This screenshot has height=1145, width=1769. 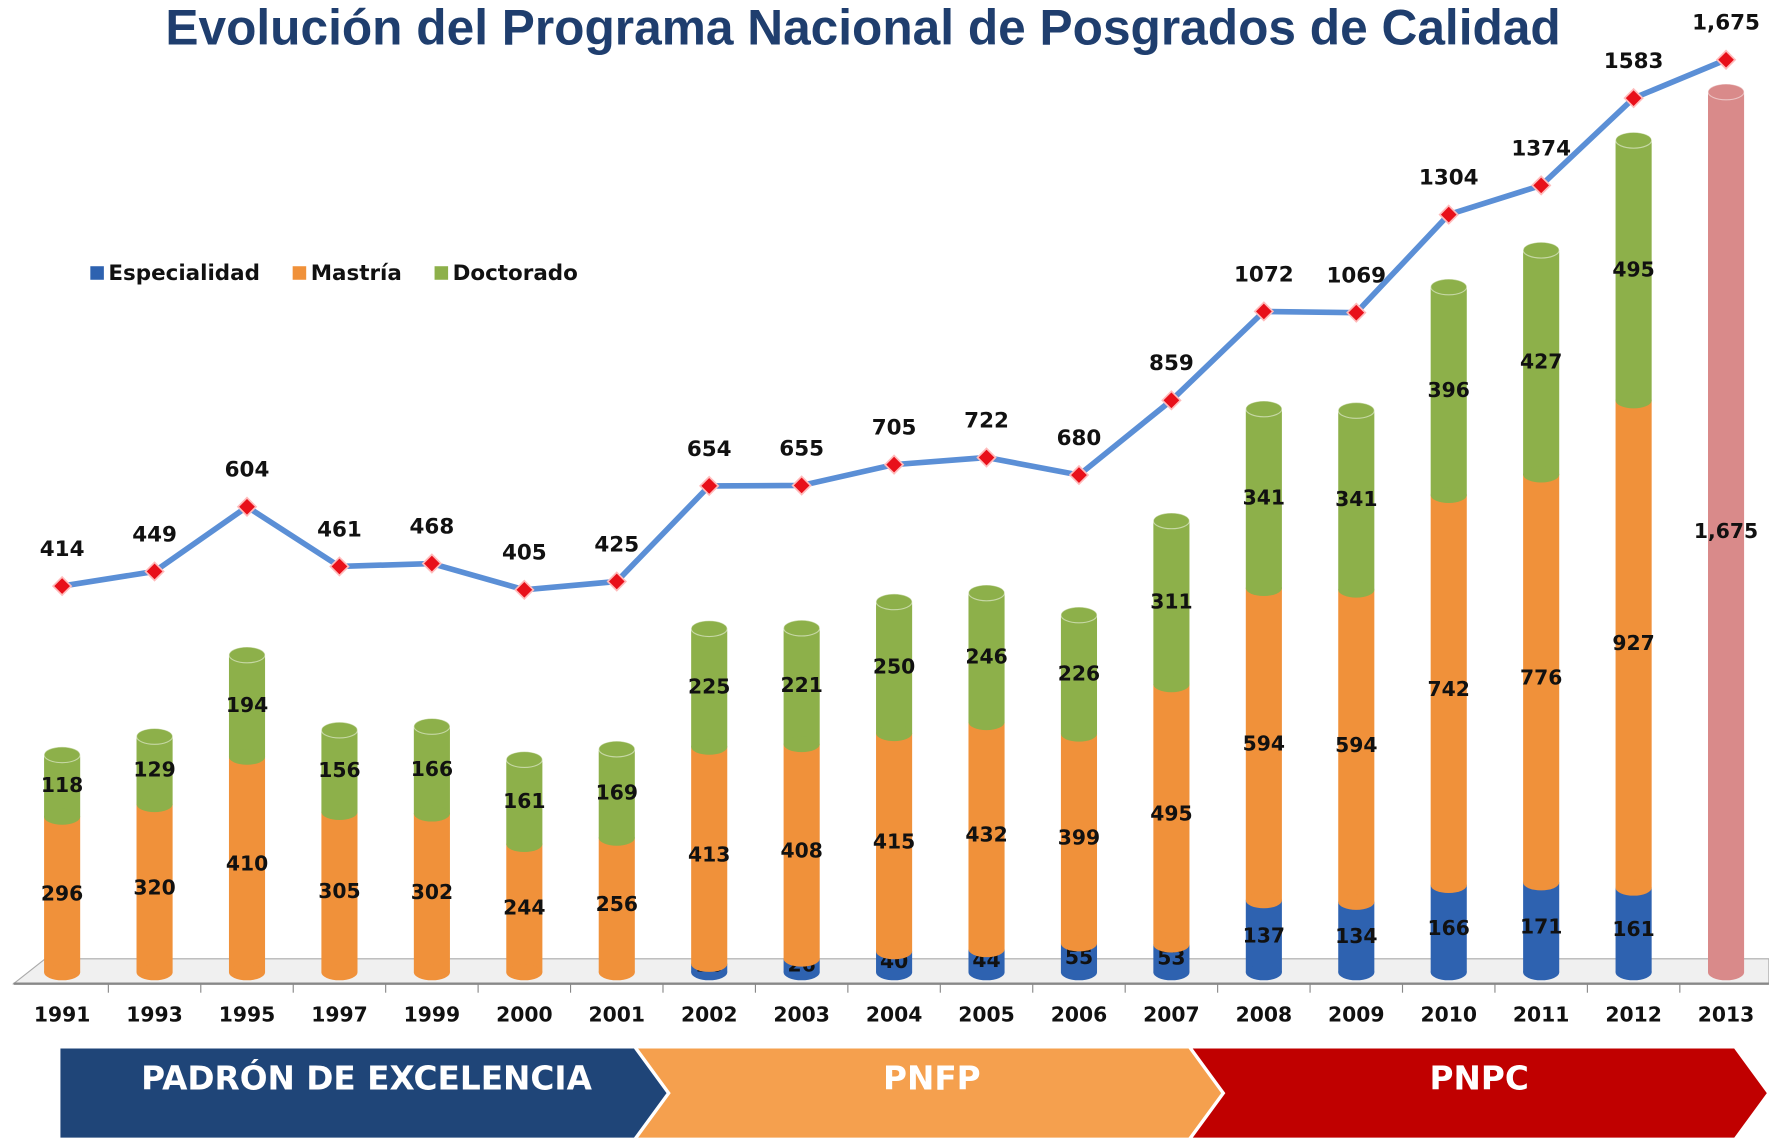 I want to click on x-tick-label: 1997, so click(x=339, y=1014).